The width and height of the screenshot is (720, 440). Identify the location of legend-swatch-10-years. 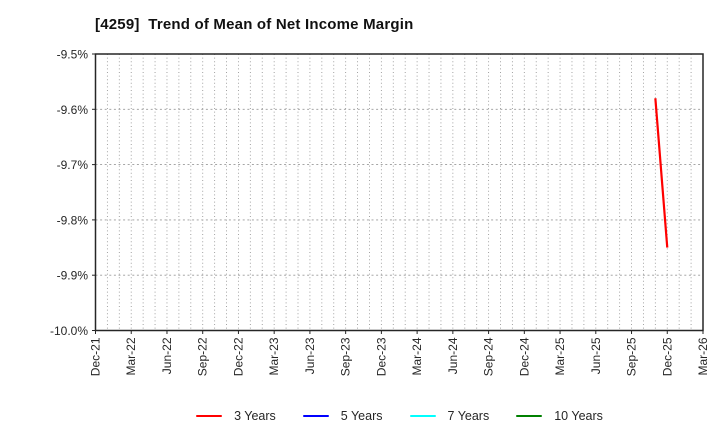
(529, 416).